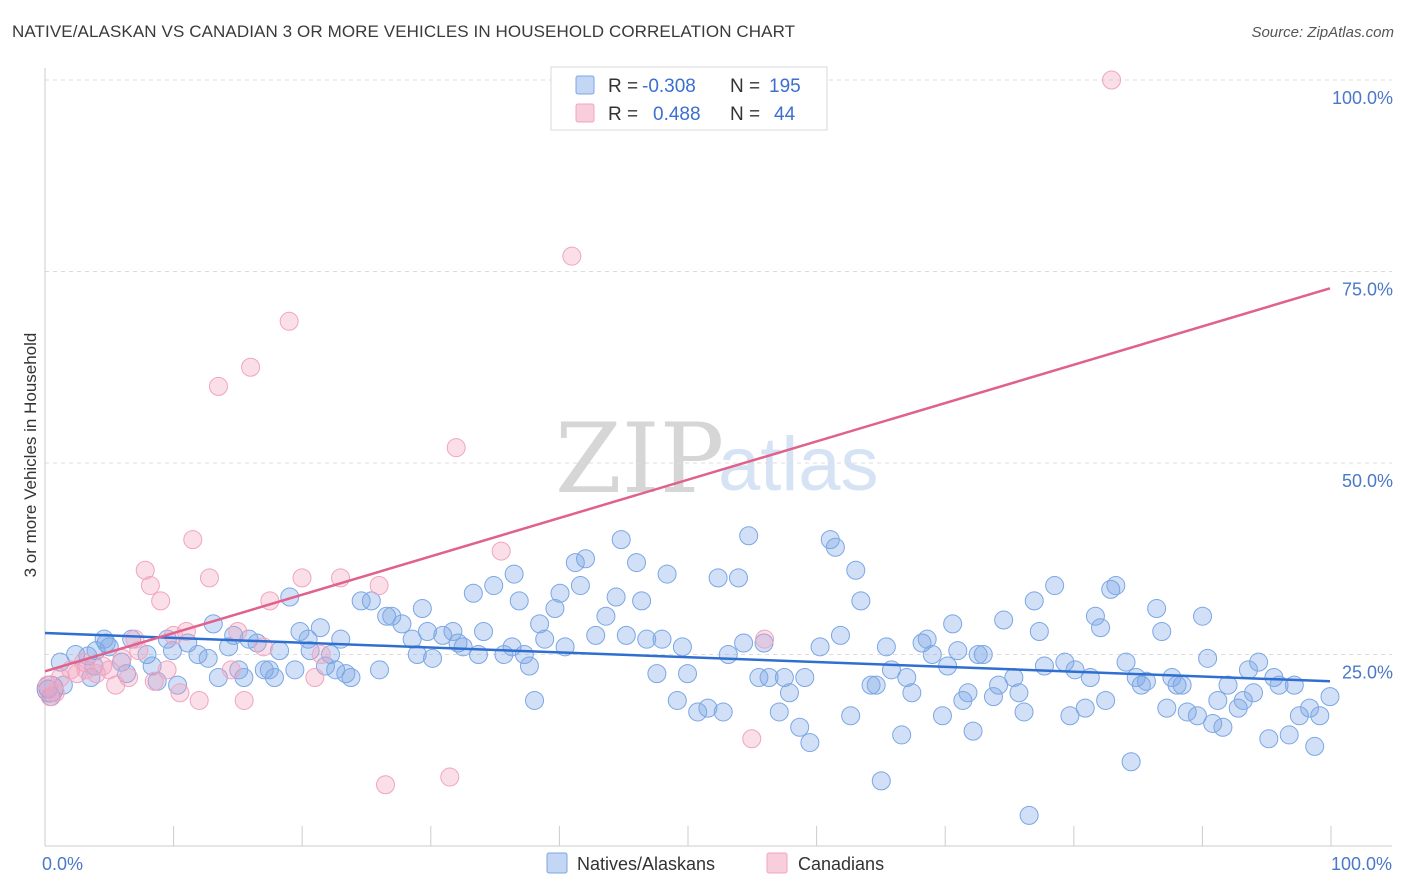 Image resolution: width=1406 pixels, height=892 pixels. Describe the element at coordinates (1362, 98) in the screenshot. I see `y-tick-label-3: 100.0%` at that location.